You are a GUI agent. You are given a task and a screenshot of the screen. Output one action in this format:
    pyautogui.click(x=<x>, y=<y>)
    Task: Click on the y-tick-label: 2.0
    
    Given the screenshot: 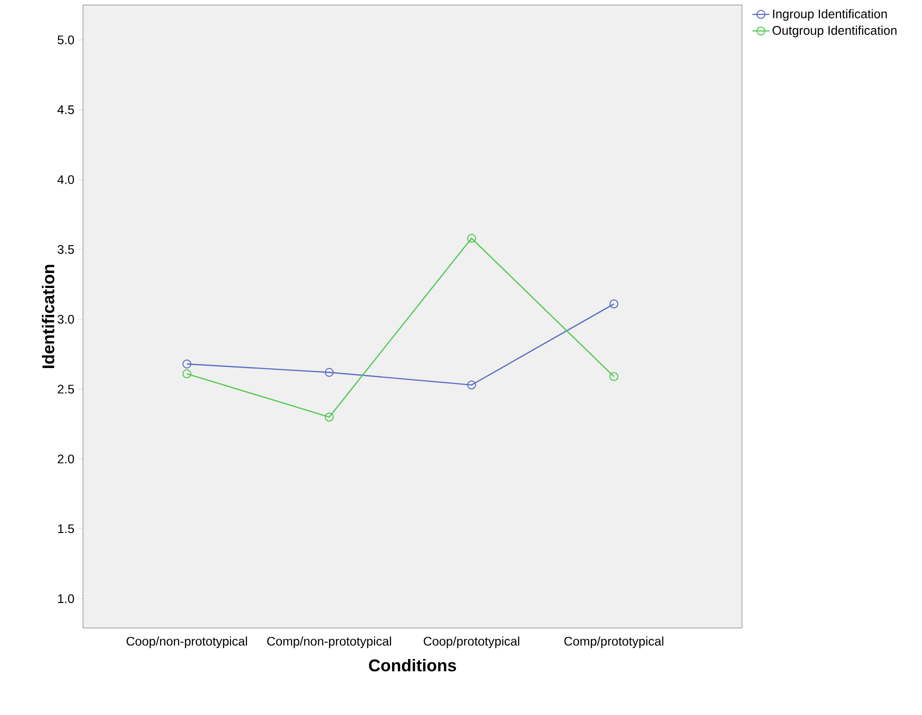 What is the action you would take?
    pyautogui.click(x=66, y=459)
    